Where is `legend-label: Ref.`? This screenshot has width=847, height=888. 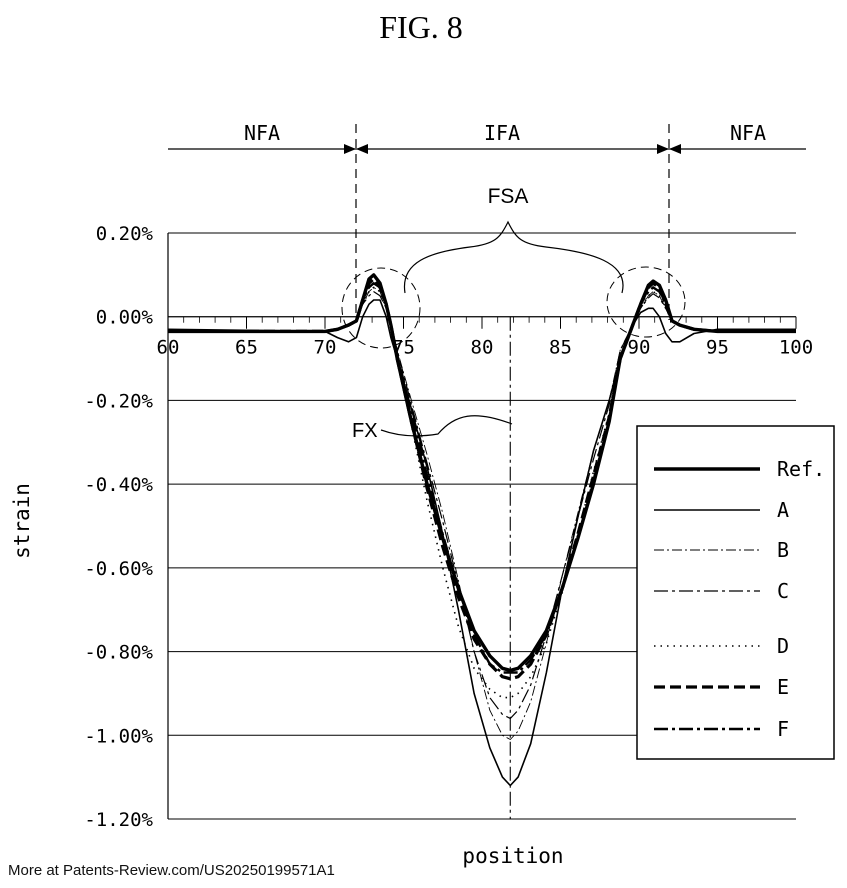
legend-label: Ref. is located at coordinates (801, 469).